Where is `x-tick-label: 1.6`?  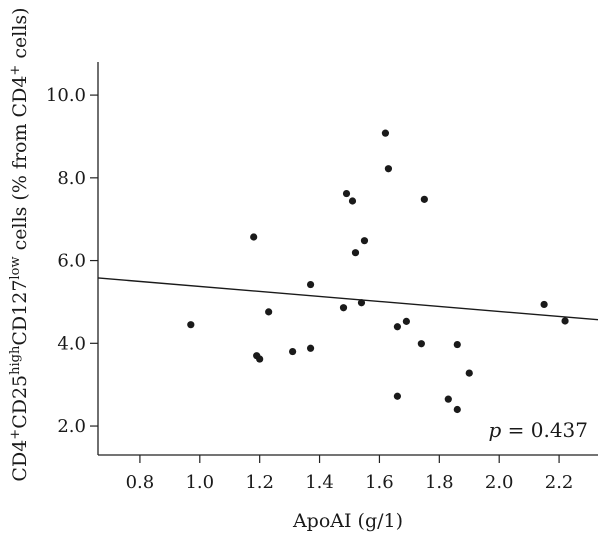 x-tick-label: 1.6 is located at coordinates (379, 482).